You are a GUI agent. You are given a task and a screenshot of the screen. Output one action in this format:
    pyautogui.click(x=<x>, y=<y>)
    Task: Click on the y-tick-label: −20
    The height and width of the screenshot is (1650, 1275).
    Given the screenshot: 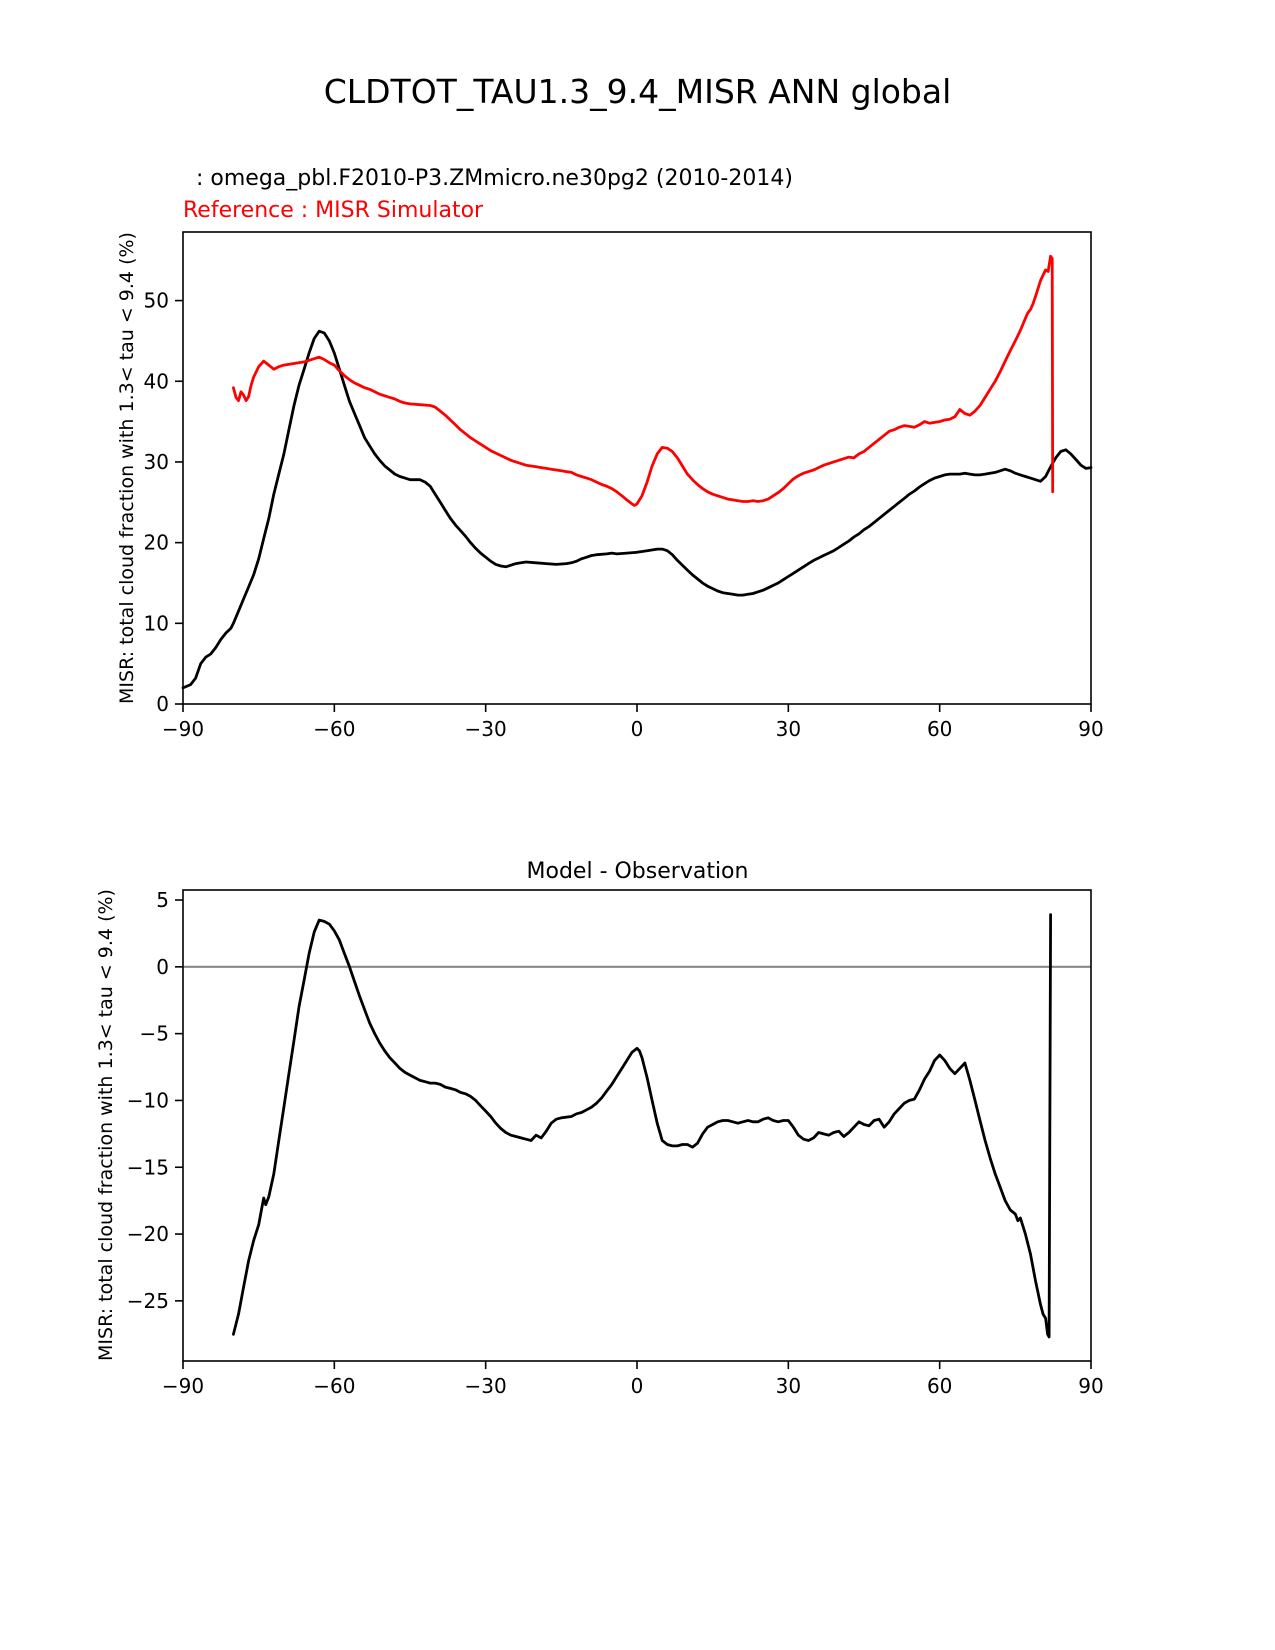 What is the action you would take?
    pyautogui.click(x=148, y=1234)
    